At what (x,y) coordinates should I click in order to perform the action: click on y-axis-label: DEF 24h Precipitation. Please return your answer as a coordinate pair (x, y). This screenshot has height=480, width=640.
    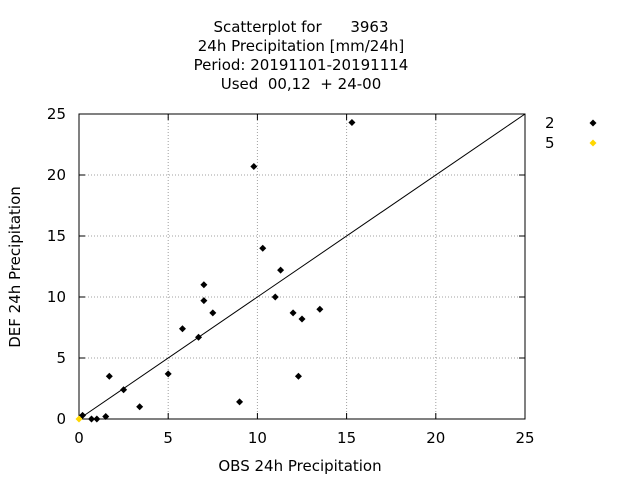
    Looking at the image, I should click on (15, 267).